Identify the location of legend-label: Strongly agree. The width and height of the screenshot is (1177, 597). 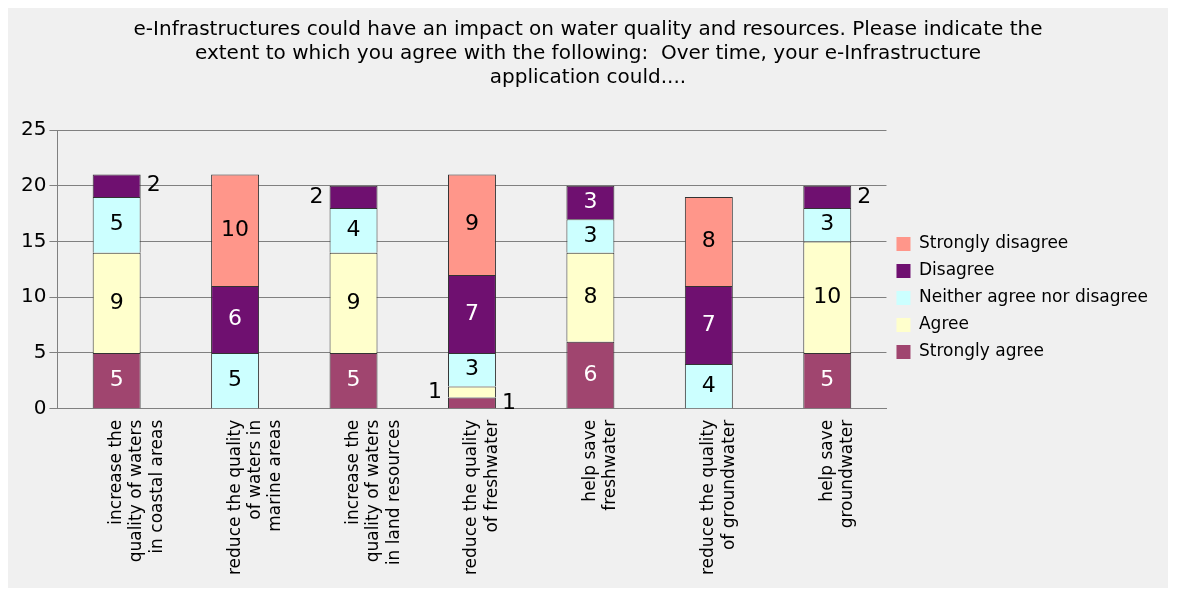
(981, 350).